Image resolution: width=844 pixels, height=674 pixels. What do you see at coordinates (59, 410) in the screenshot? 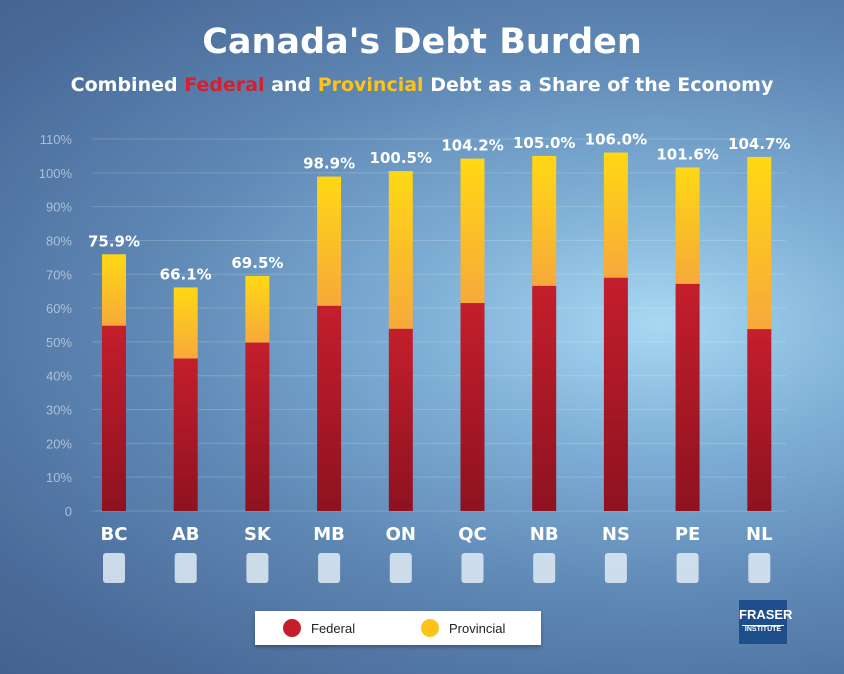
I see `y-tick-label: 30%` at bounding box center [59, 410].